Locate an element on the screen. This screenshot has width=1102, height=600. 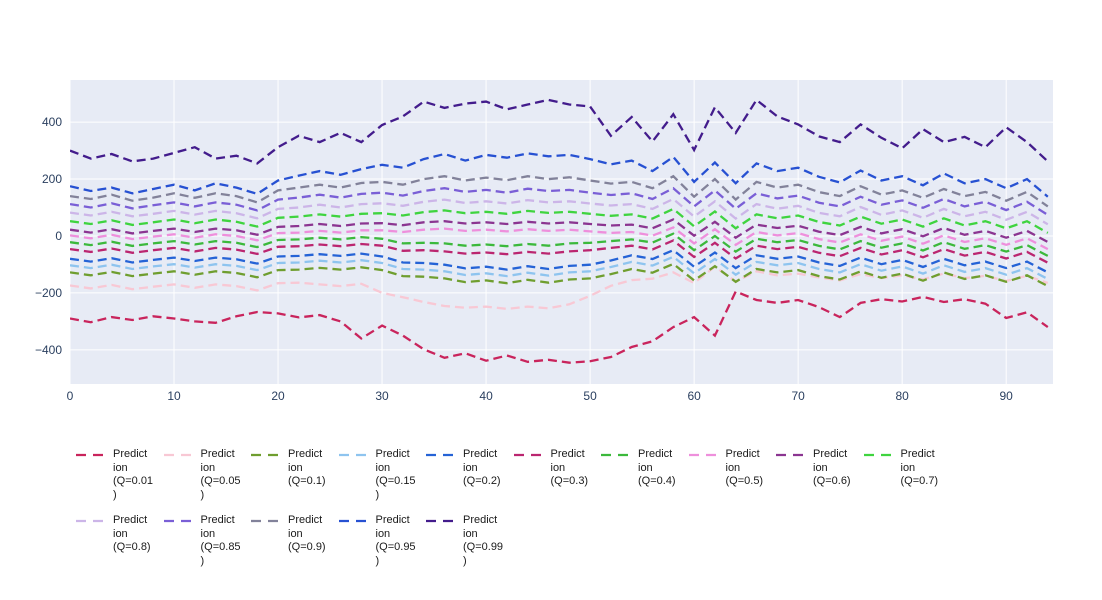
series-line-q0.4q is located at coordinates (559, 244).